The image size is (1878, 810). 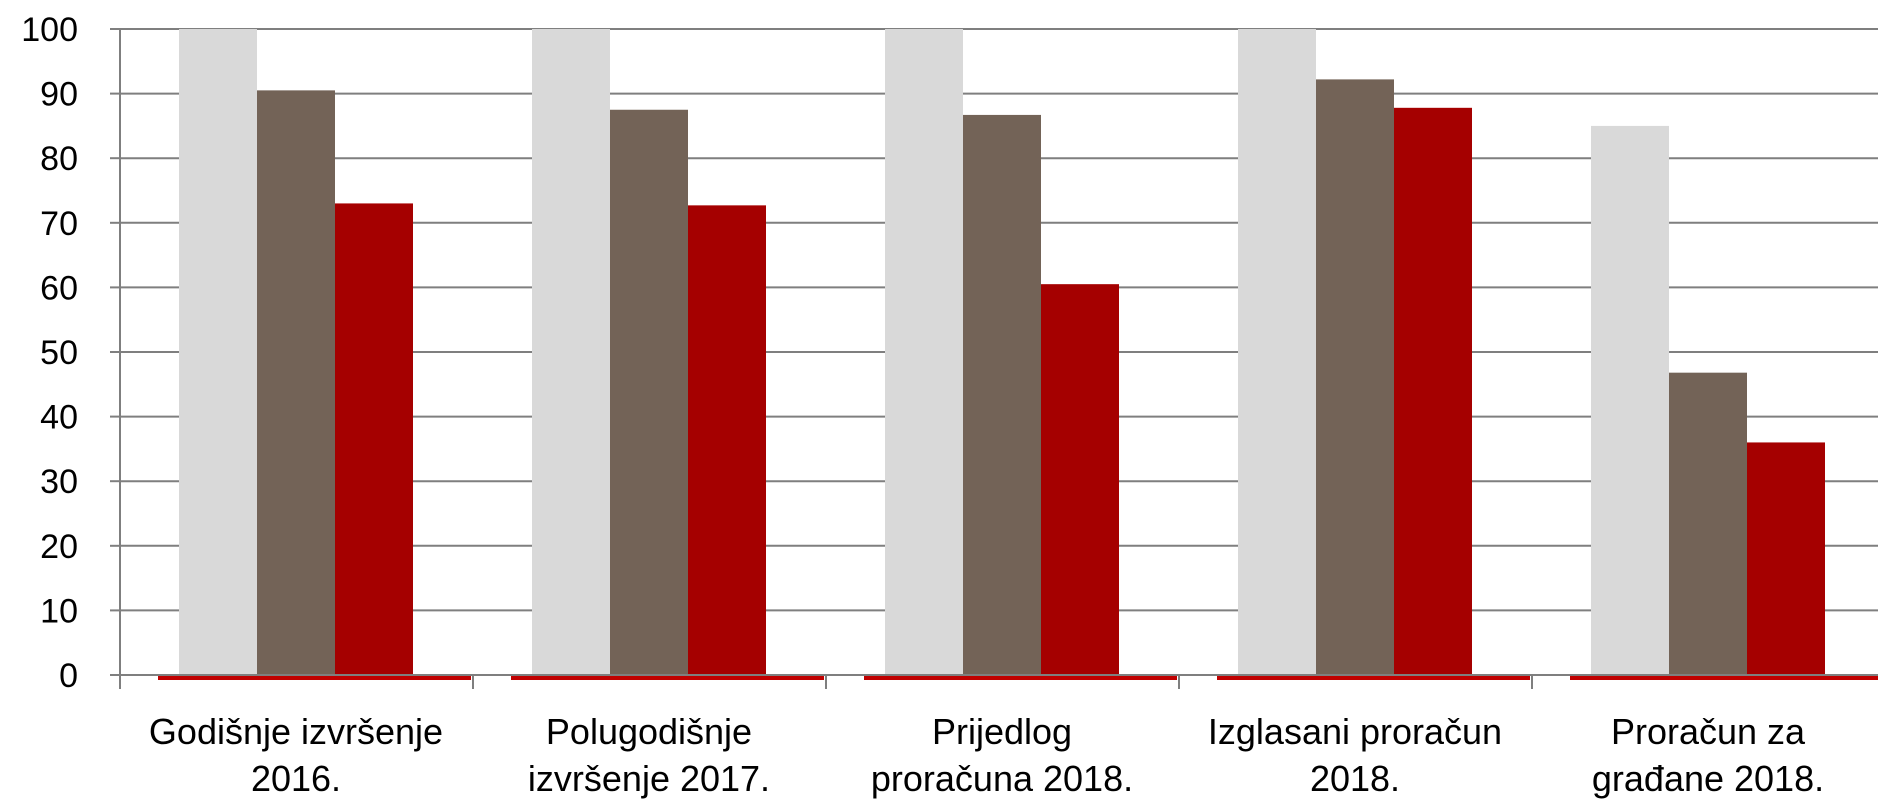 What do you see at coordinates (1355, 755) in the screenshot?
I see `x-tick-label: Izglasani proračun 2018.` at bounding box center [1355, 755].